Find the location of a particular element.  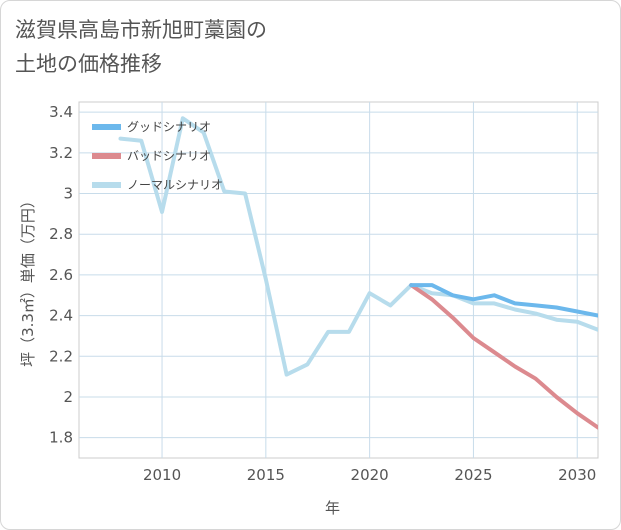

y-tick-label: 3.4 is located at coordinates (61, 112).